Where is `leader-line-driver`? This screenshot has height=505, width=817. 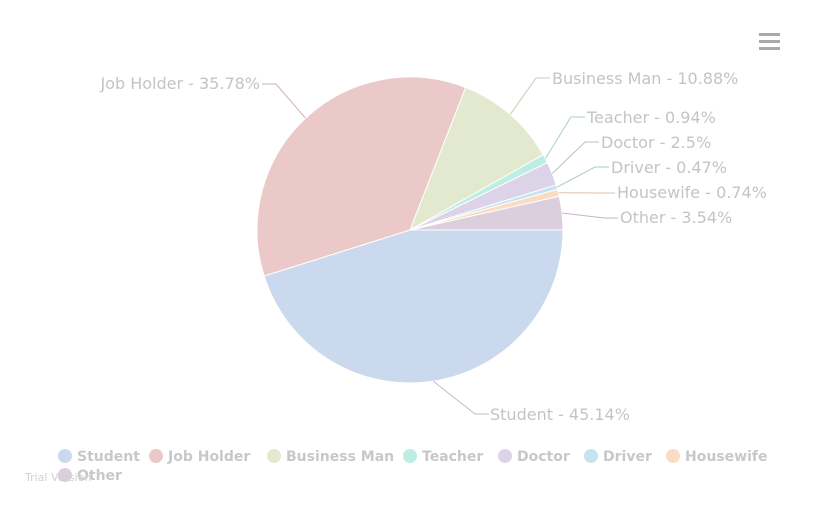
leader-line-driver is located at coordinates (582, 177).